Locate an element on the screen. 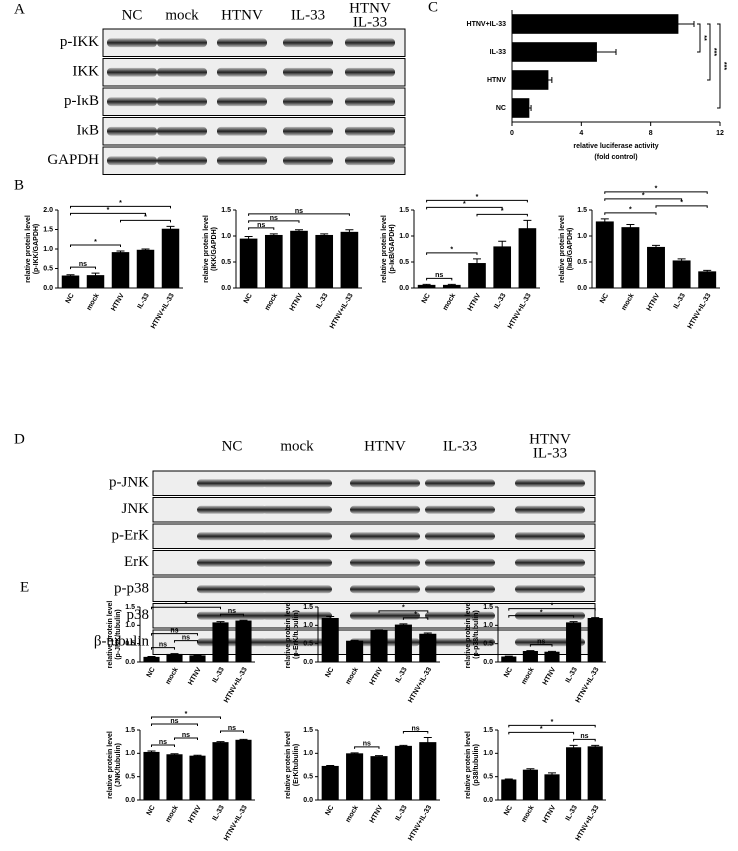 The height and width of the screenshot is (851, 738). row-label: JNK is located at coordinates (135, 509).